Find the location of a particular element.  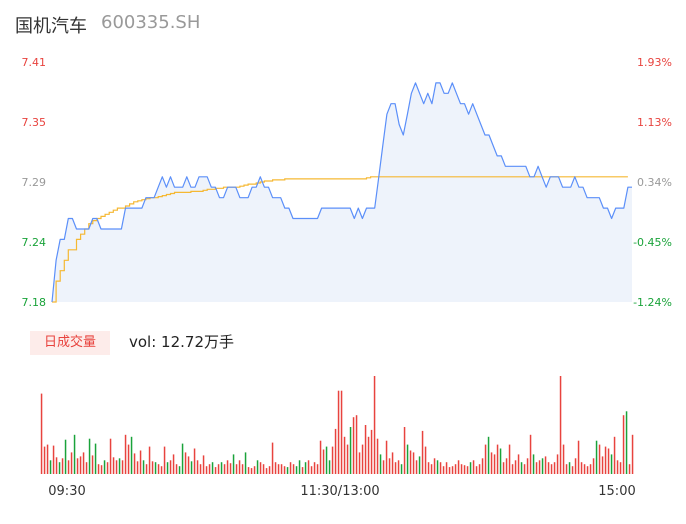

y-tick-label-price: 7.29 is located at coordinates (34, 182).